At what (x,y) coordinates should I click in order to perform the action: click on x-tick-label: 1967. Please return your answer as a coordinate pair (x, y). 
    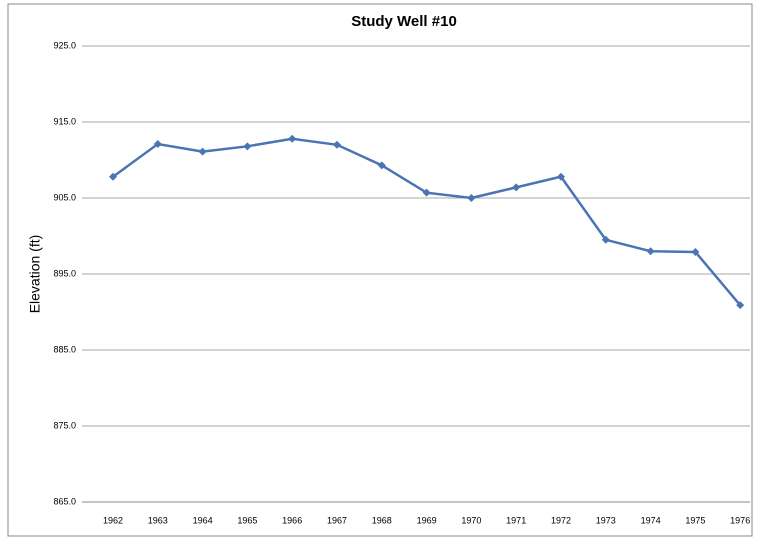
    Looking at the image, I should click on (337, 520).